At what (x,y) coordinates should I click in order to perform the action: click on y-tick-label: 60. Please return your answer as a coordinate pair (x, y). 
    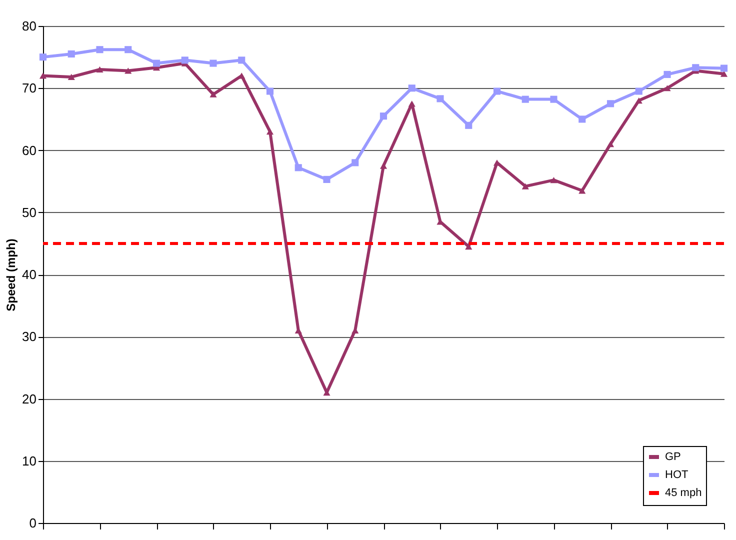
    Looking at the image, I should click on (29, 150).